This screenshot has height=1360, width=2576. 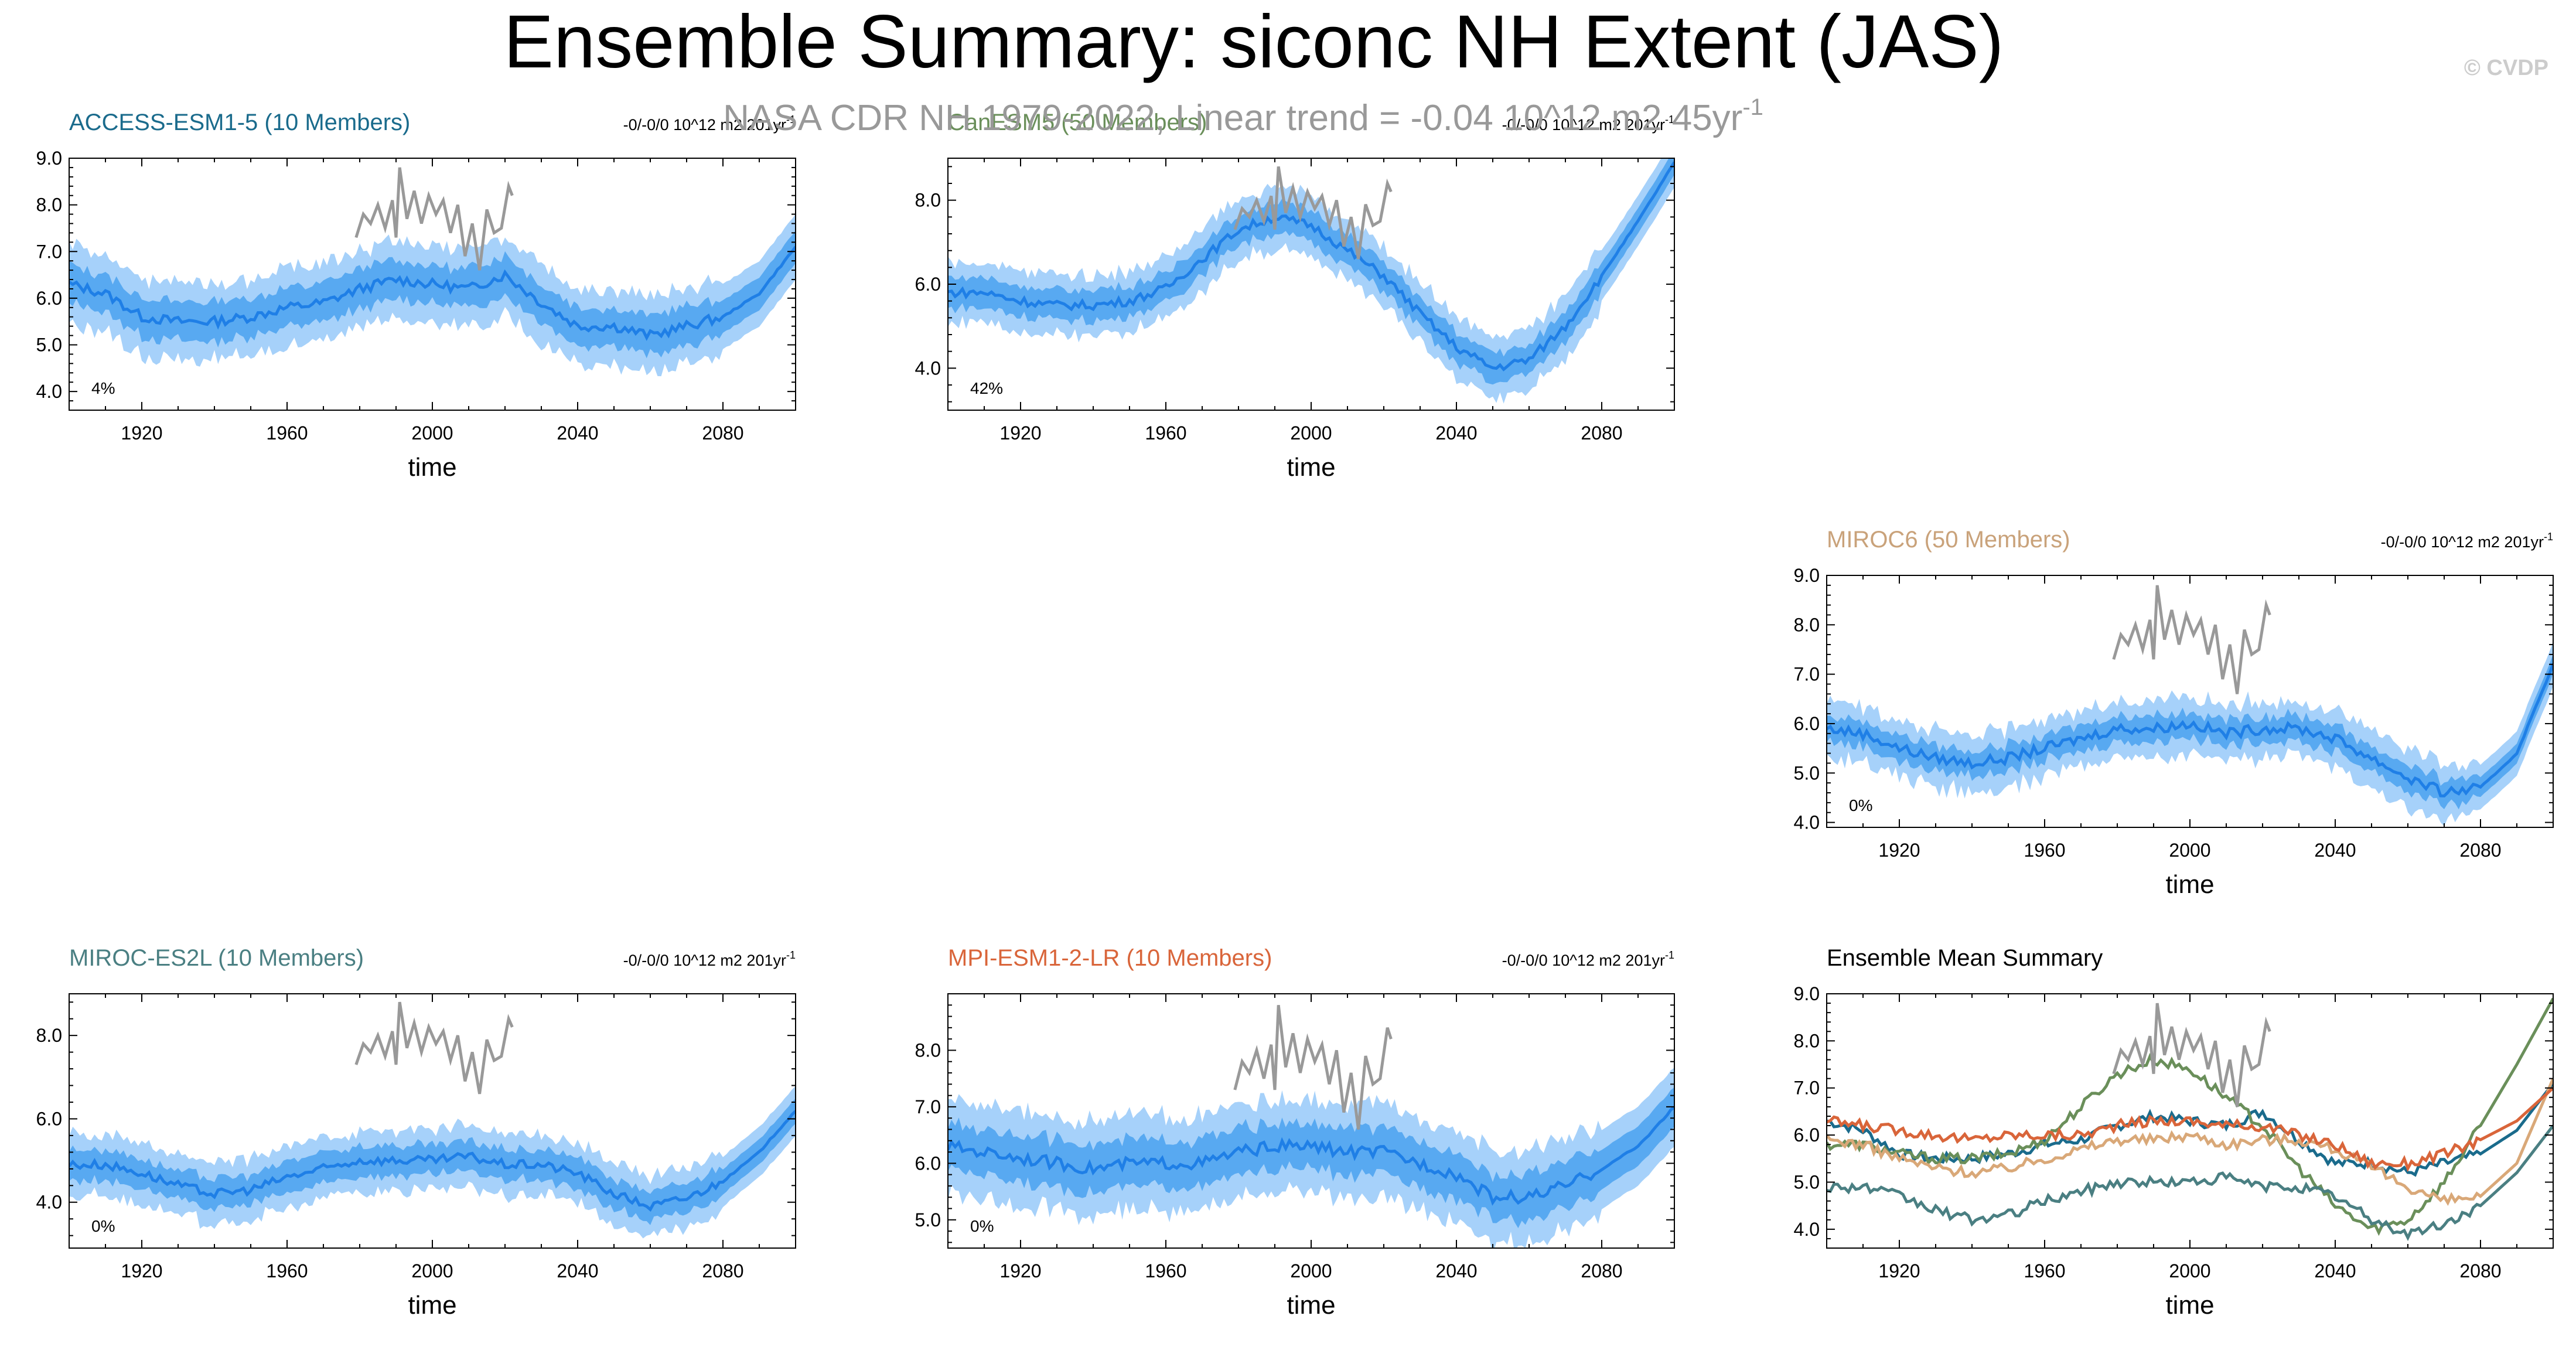 I want to click on percent-label: 4%, so click(x=103, y=388).